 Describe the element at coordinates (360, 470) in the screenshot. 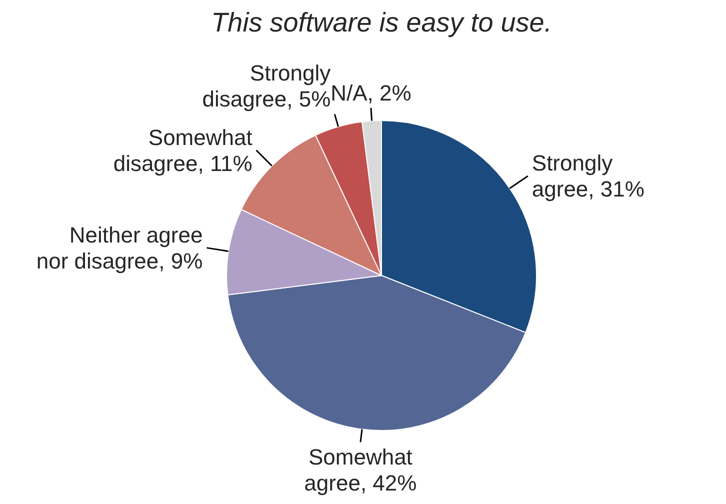

I see `slice-label: Somewhat agree, 42%` at that location.